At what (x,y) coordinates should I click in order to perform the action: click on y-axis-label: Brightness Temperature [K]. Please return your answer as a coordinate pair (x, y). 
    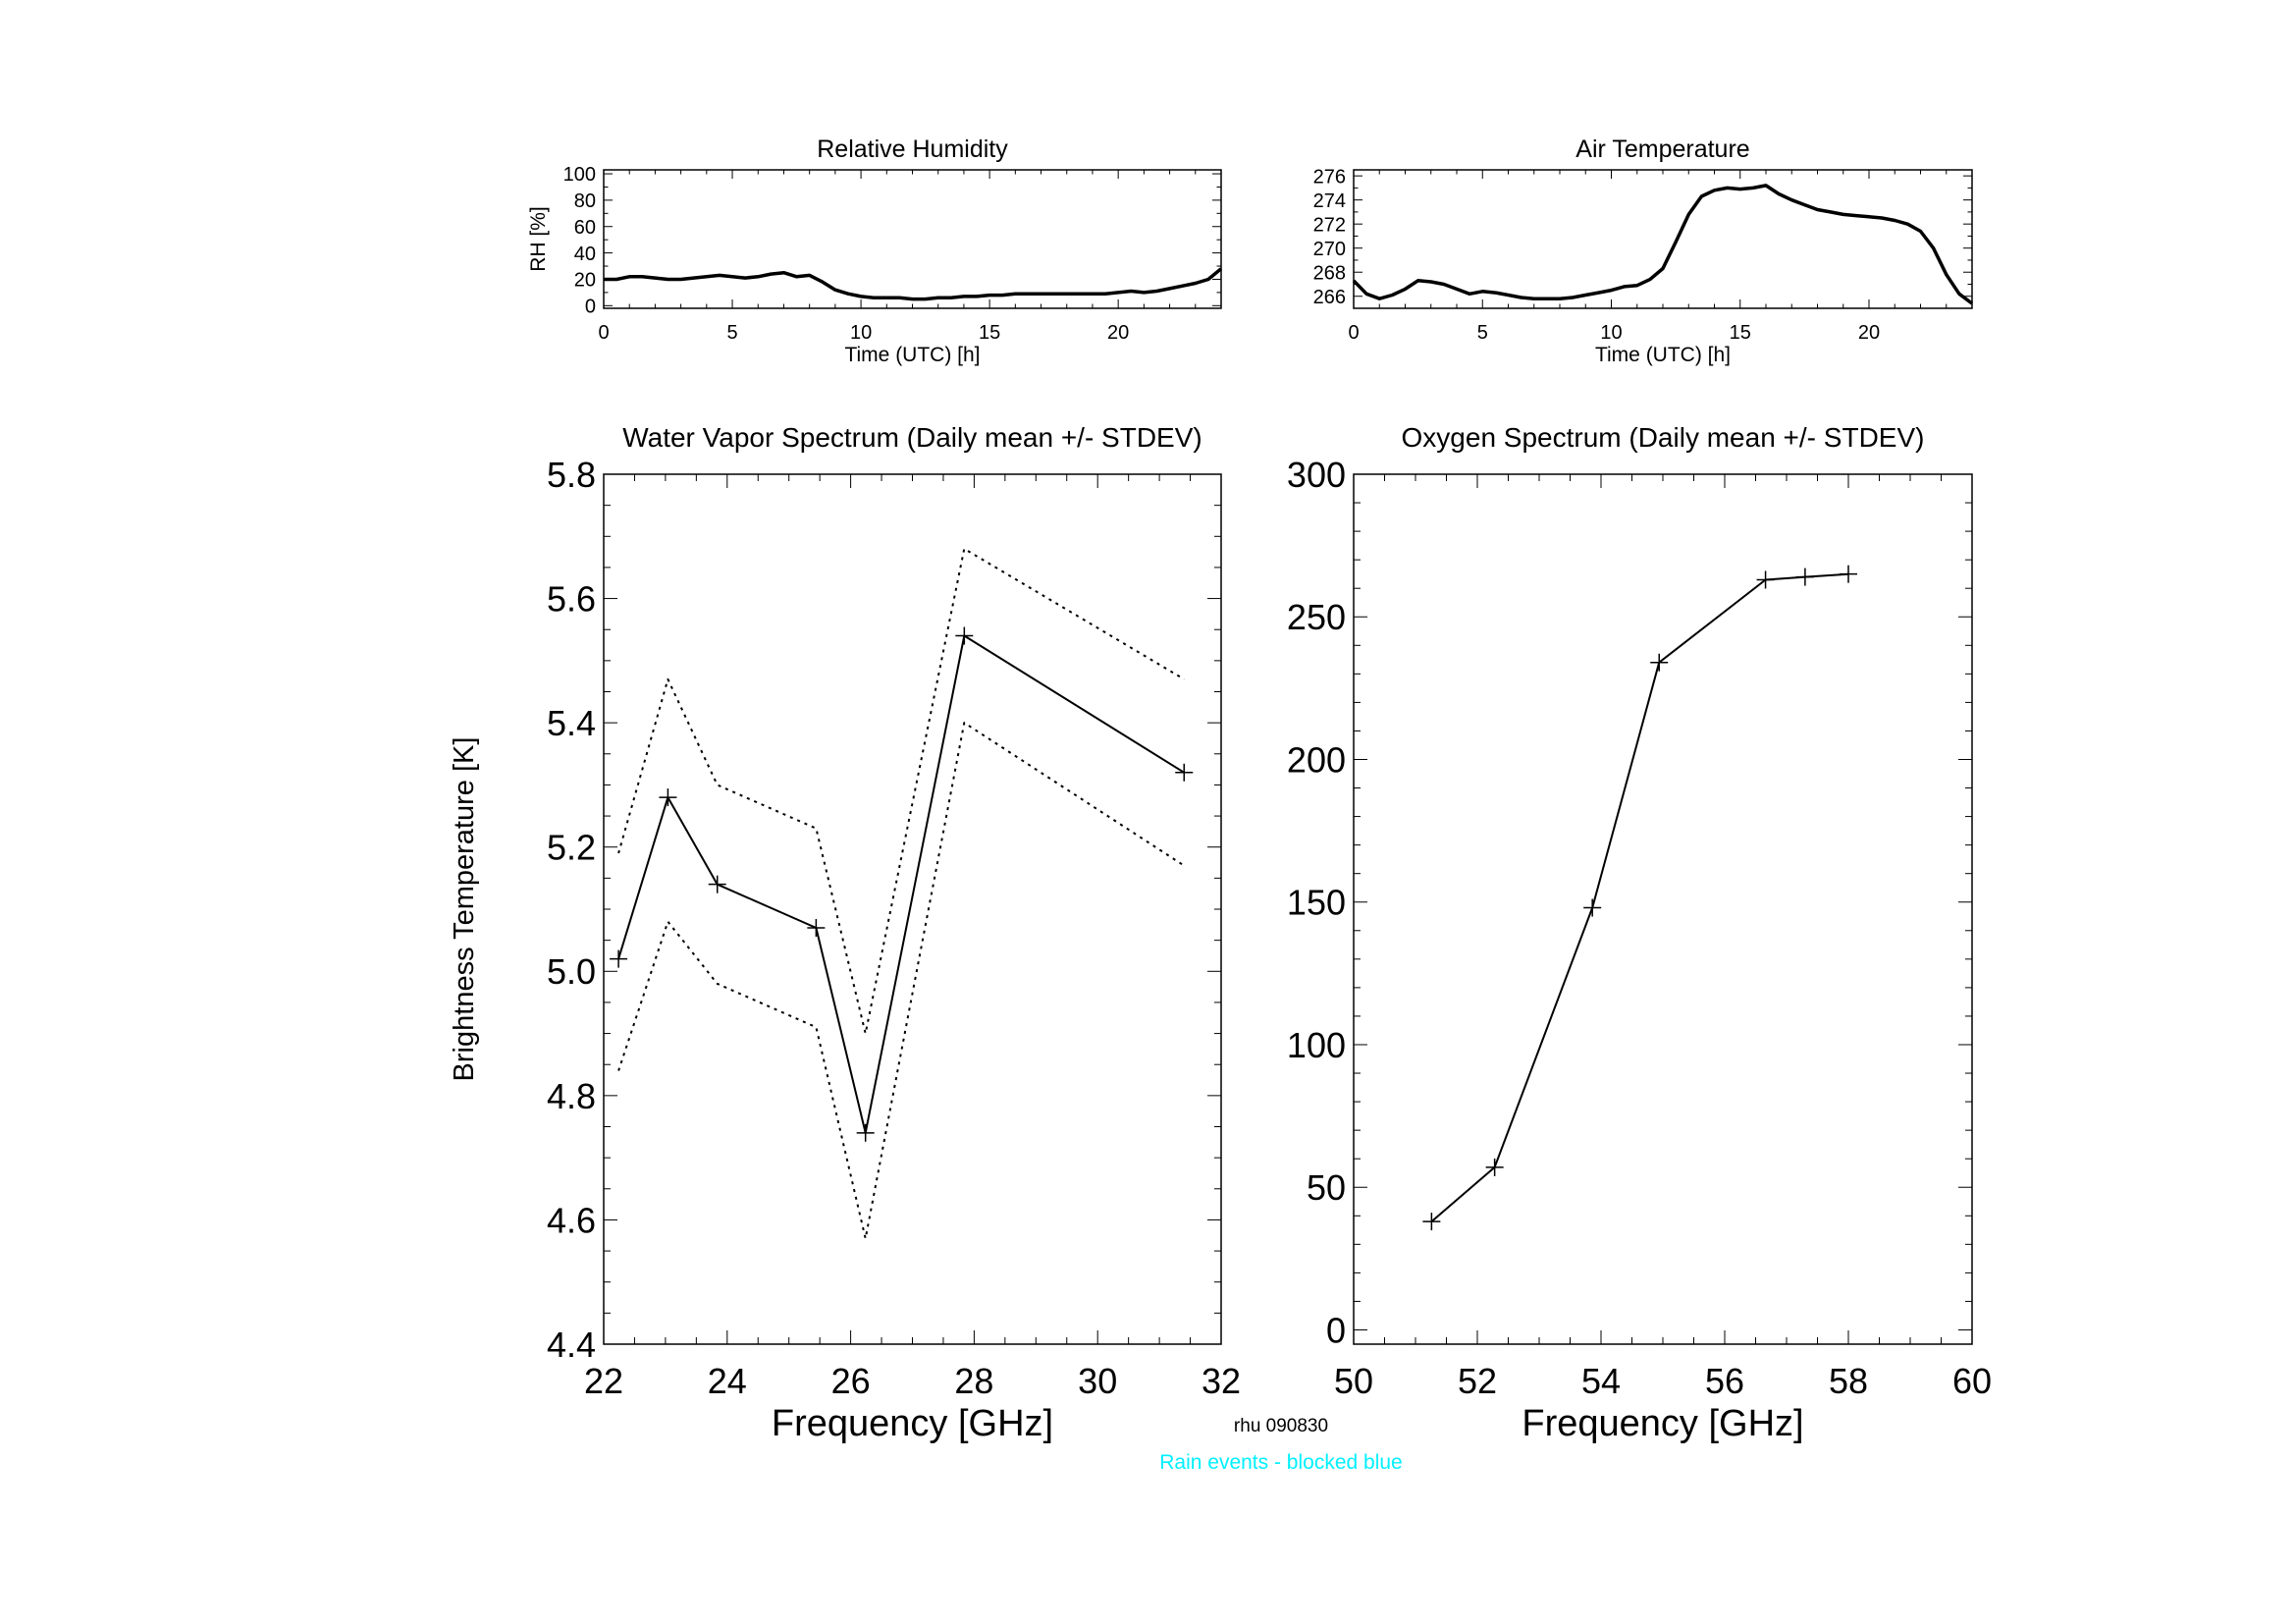
    Looking at the image, I should click on (464, 909).